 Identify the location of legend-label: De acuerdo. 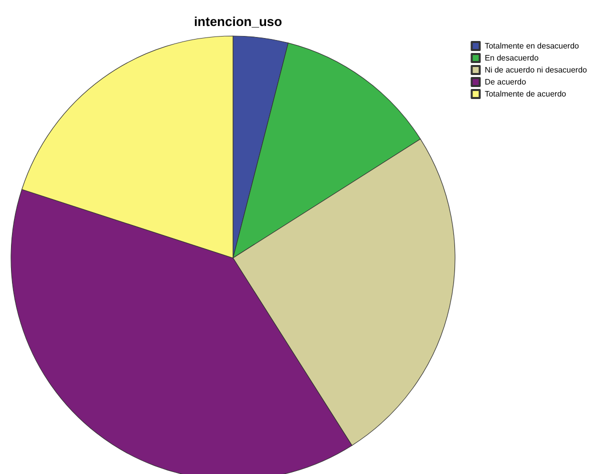
(505, 82).